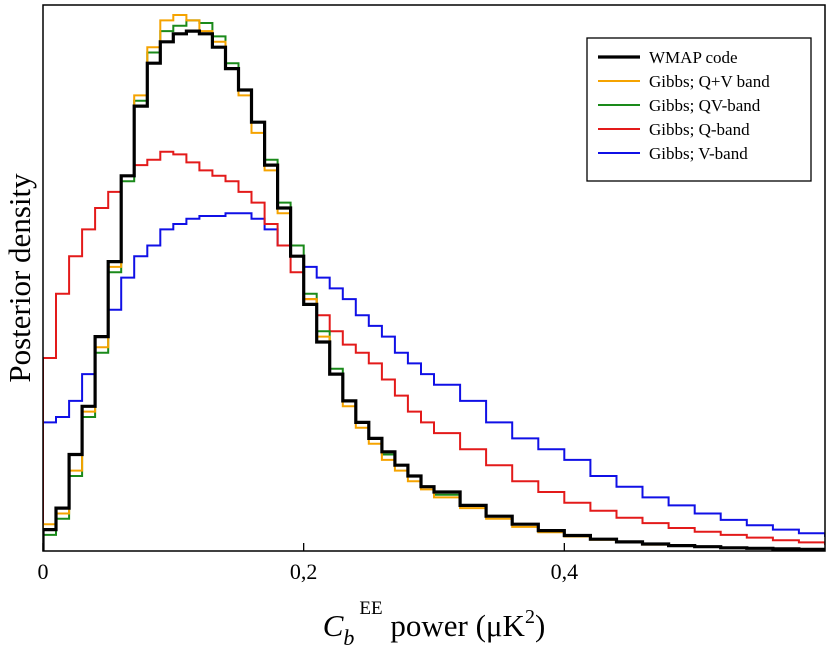 Image resolution: width=830 pixels, height=651 pixels. I want to click on legend-item: Gibbs; Q+V band, so click(684, 81).